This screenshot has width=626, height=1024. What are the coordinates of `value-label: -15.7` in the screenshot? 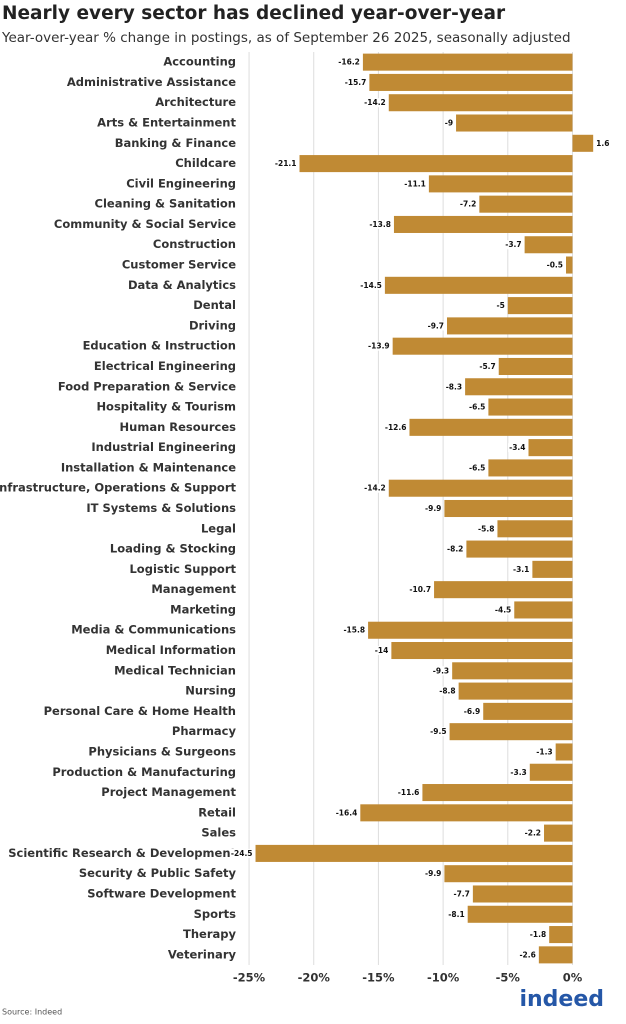 It's located at (356, 82).